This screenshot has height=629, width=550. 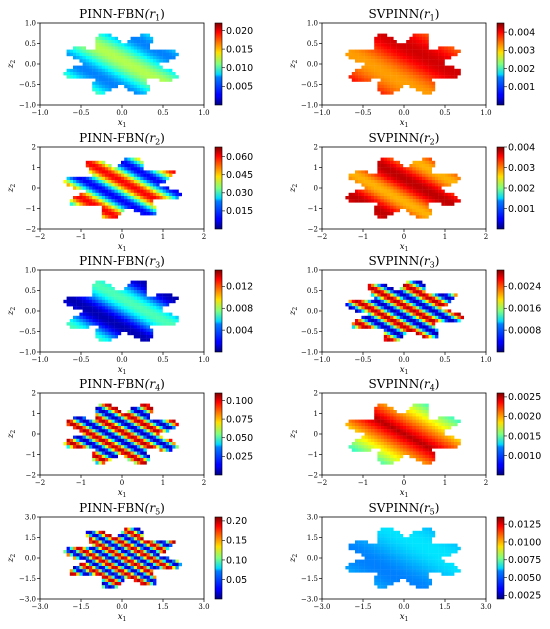 I want to click on x-tick-label: 0, so click(x=122, y=237).